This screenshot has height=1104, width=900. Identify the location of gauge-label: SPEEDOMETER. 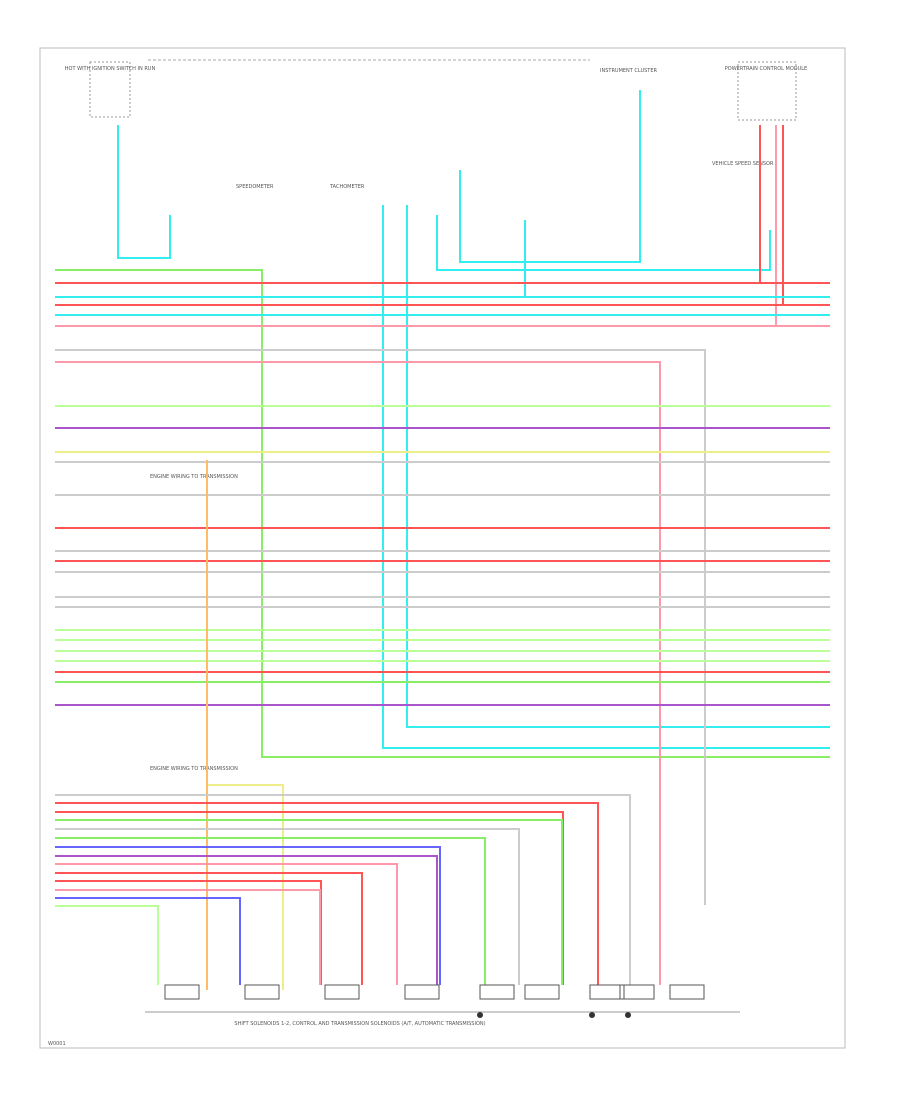
(255, 187).